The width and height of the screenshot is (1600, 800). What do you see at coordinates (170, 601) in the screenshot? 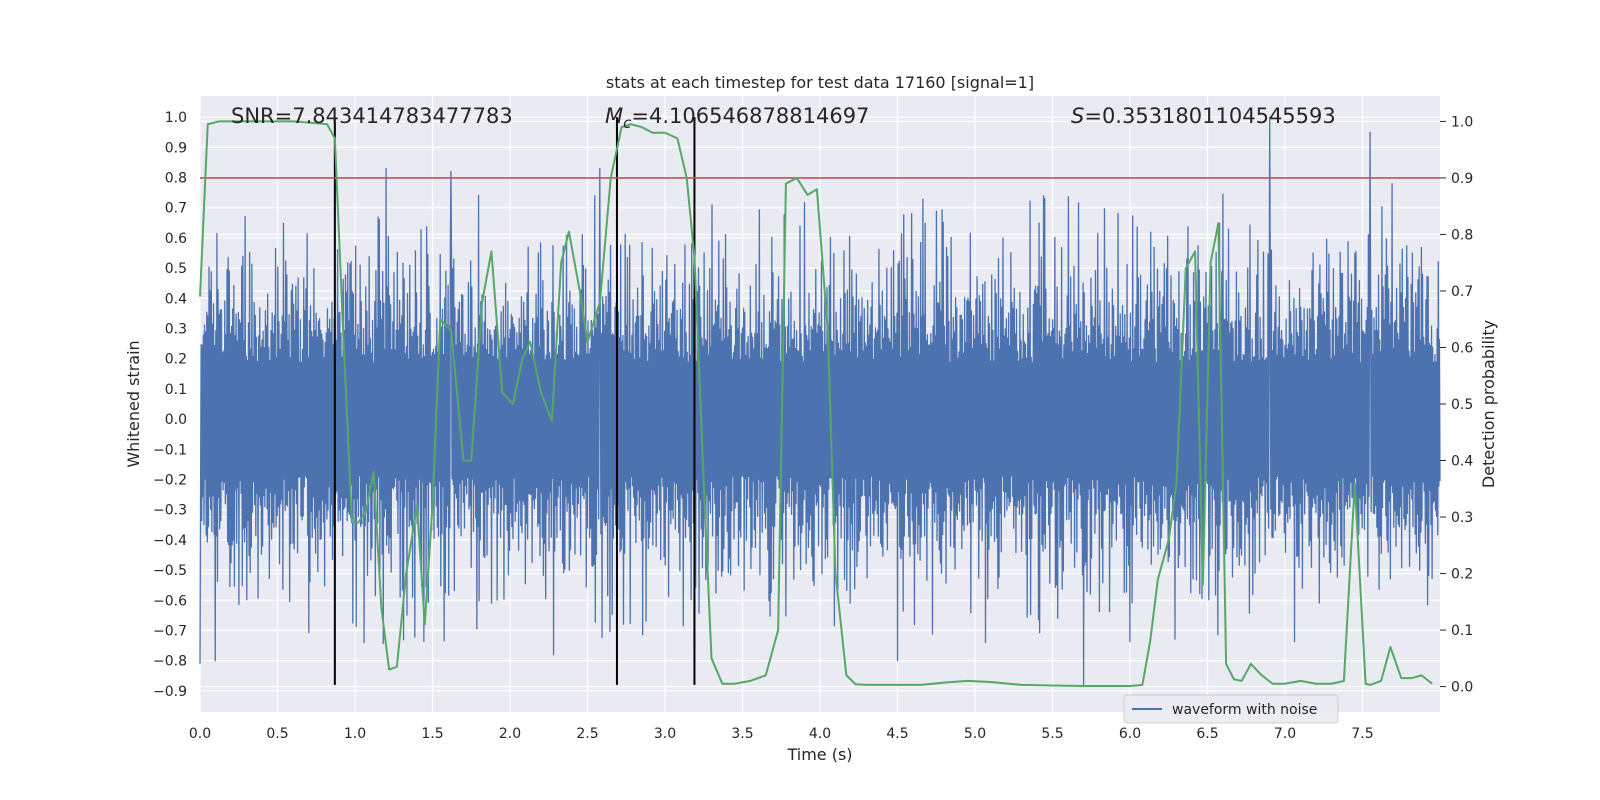
I see `y-tick-label: −0.6` at bounding box center [170, 601].